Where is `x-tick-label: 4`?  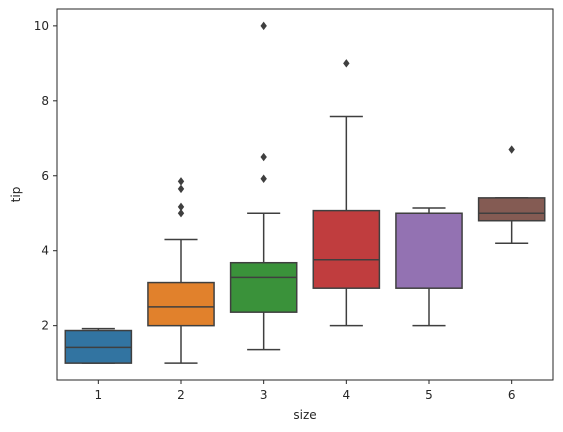
x-tick-label: 4 is located at coordinates (347, 395).